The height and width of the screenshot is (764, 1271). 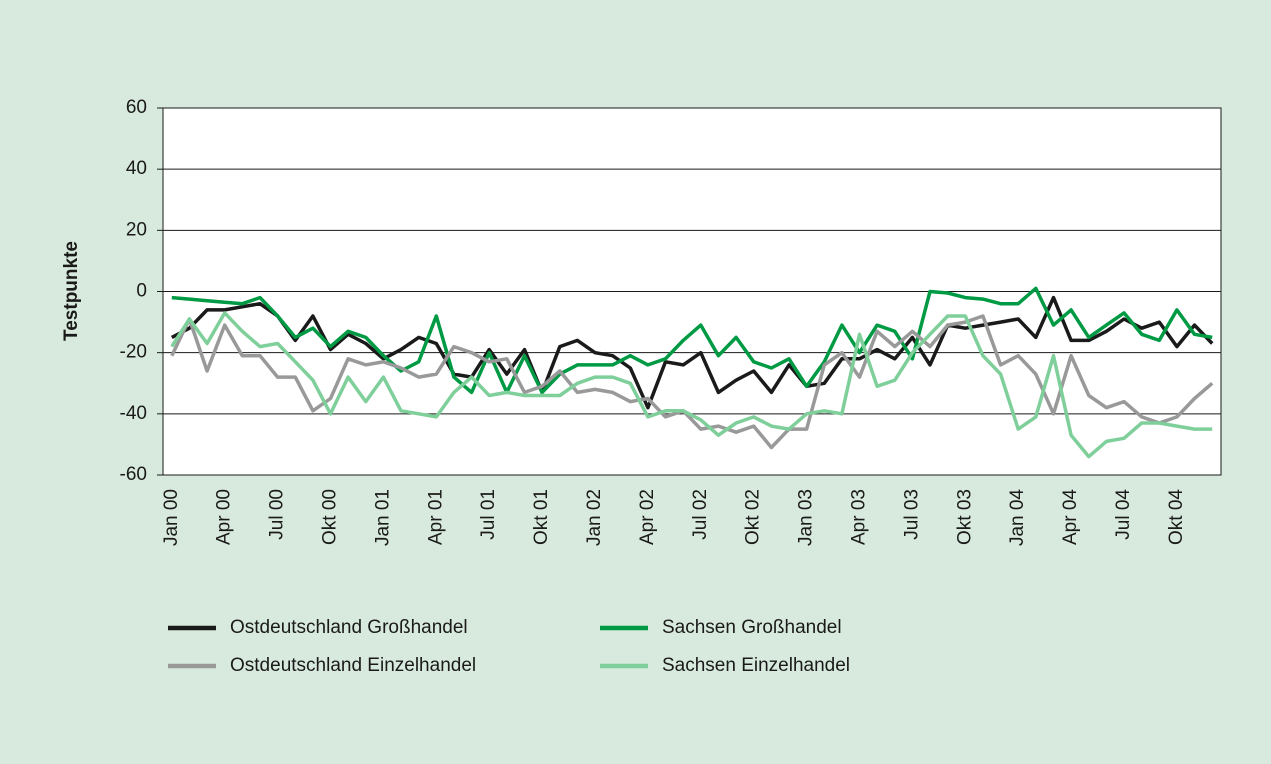 What do you see at coordinates (133, 474) in the screenshot?
I see `y-tick-label: -60` at bounding box center [133, 474].